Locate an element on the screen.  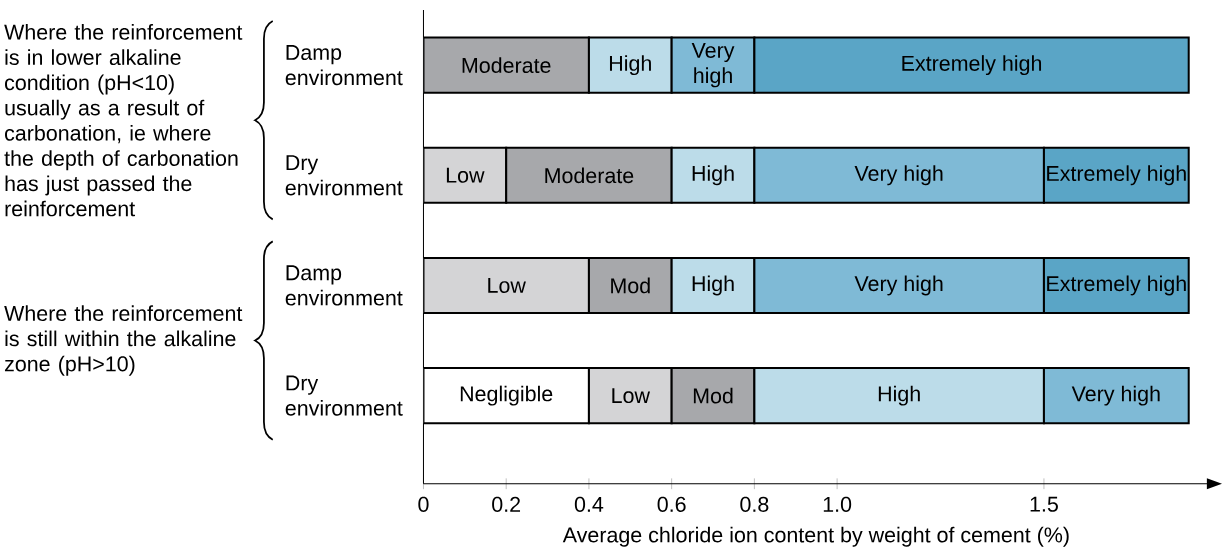
data-label: Negligible is located at coordinates (506, 395).